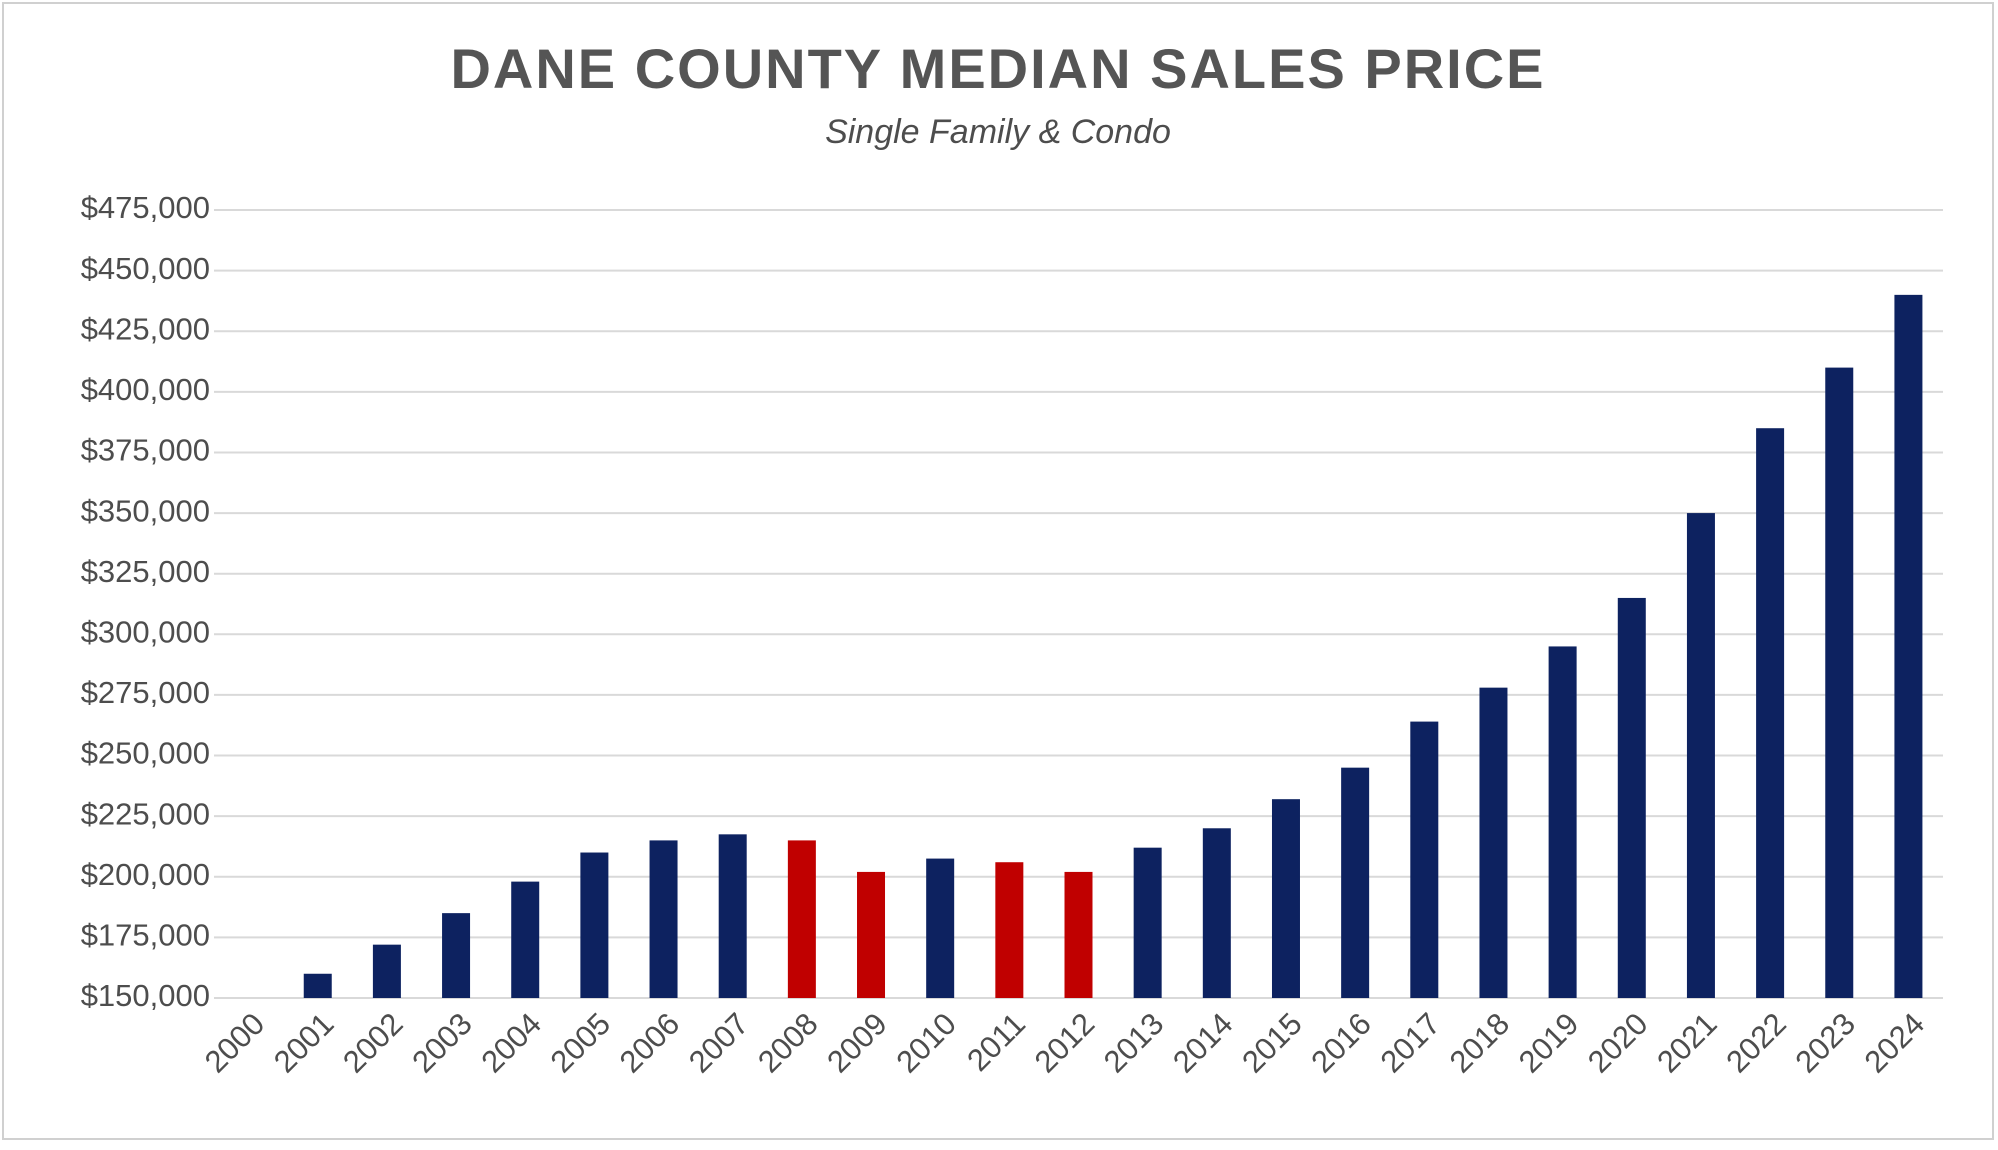 The width and height of the screenshot is (1998, 1150). Describe the element at coordinates (145, 450) in the screenshot. I see `y-tick-label: $375,000` at that location.